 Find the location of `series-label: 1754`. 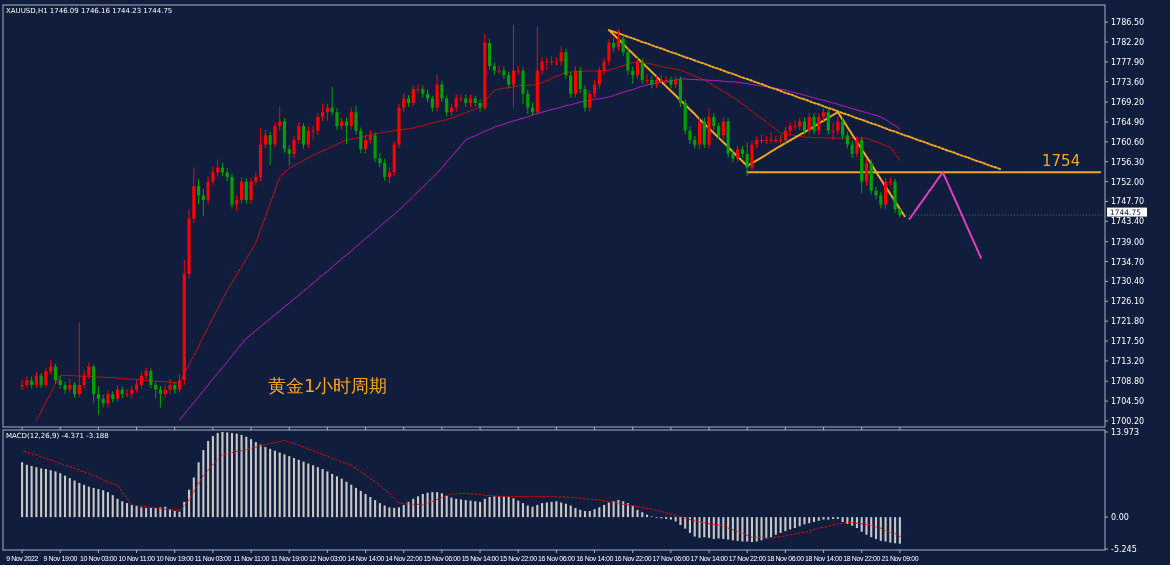

series-label: 1754 is located at coordinates (1061, 161).